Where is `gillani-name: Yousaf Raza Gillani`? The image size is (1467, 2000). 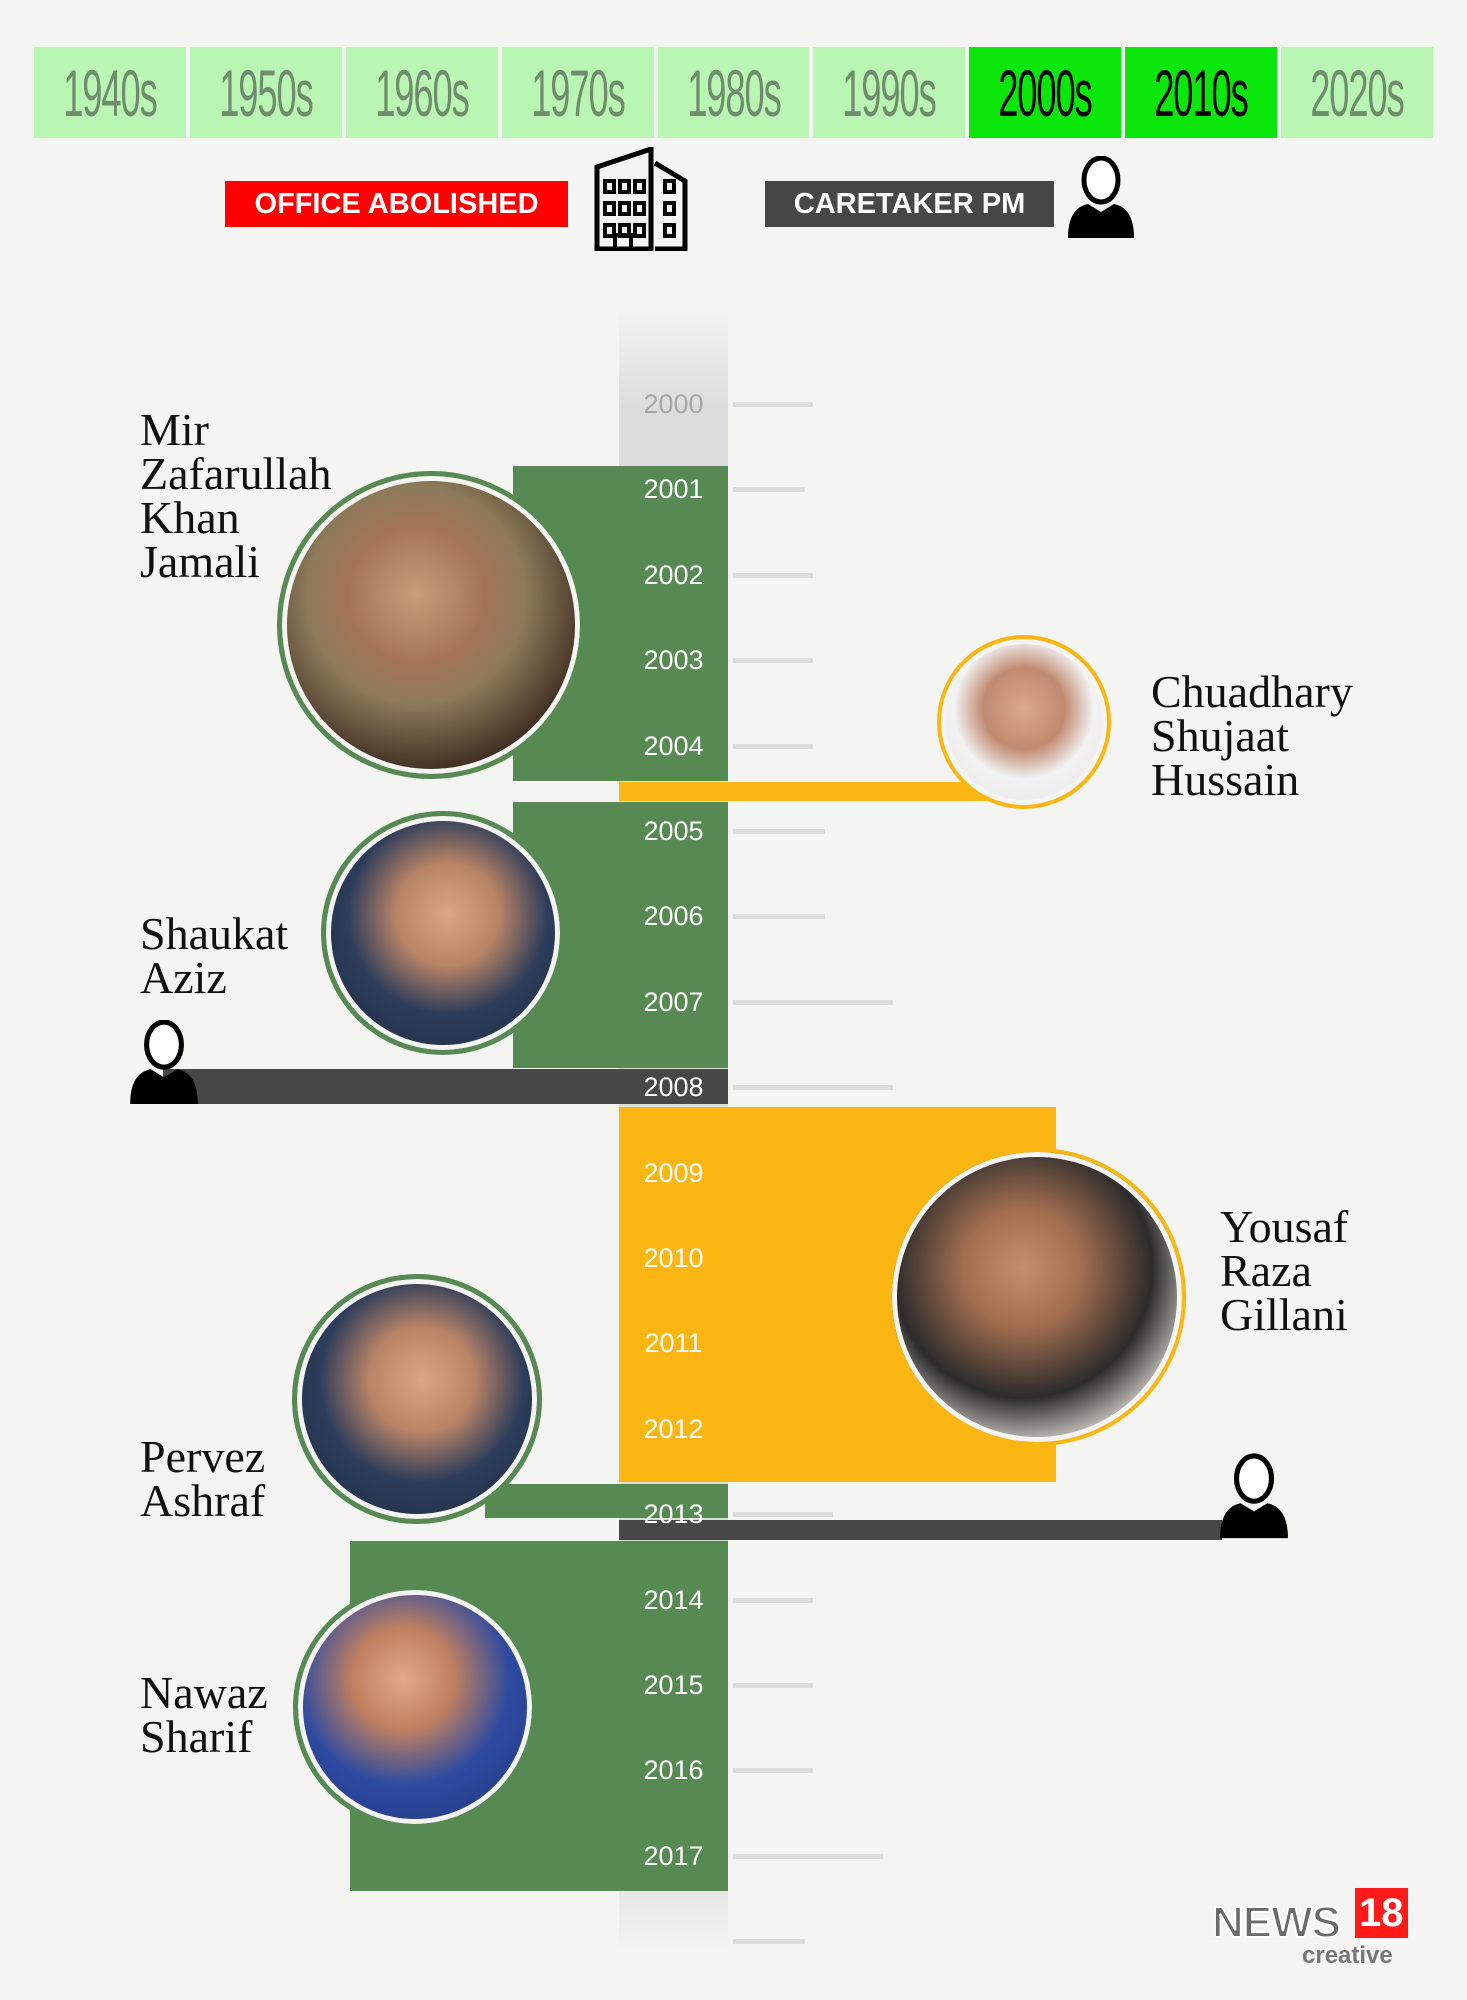 gillani-name: Yousaf Raza Gillani is located at coordinates (1284, 1270).